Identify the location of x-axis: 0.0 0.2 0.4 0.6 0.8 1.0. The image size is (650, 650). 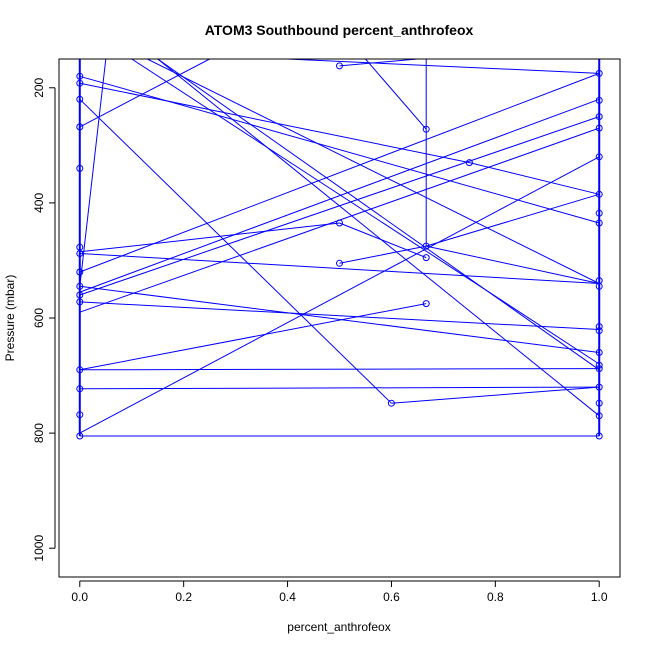
(339, 592).